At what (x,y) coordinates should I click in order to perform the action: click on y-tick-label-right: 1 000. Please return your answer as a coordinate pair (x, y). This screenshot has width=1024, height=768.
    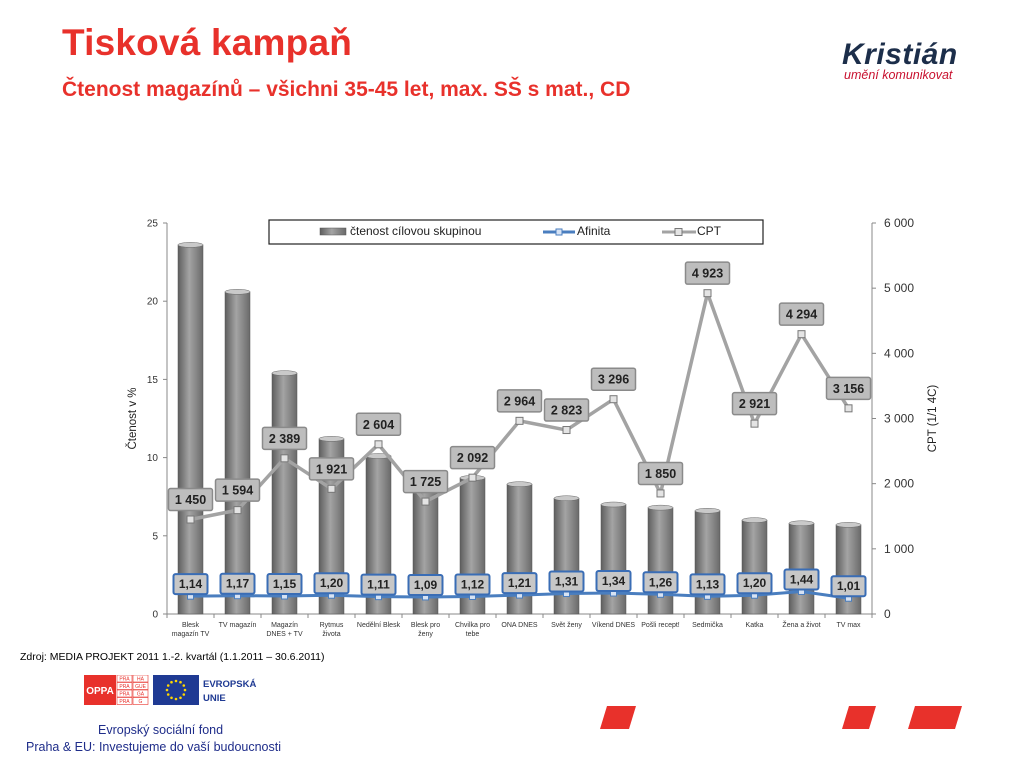
    Looking at the image, I should click on (899, 549).